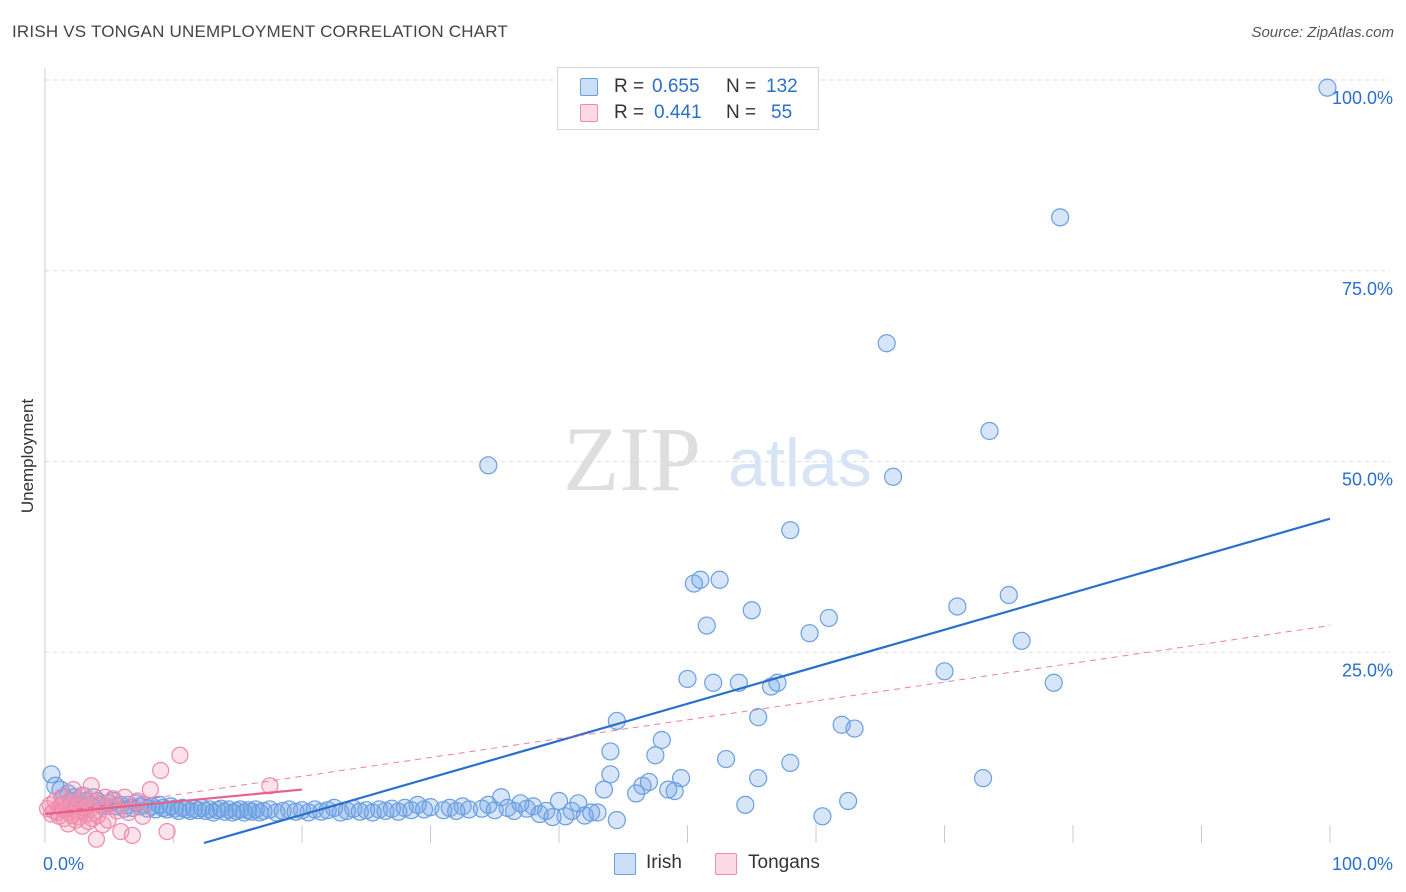 The width and height of the screenshot is (1406, 892). Describe the element at coordinates (173, 802) in the screenshot. I see `tongan-trend-line` at that location.